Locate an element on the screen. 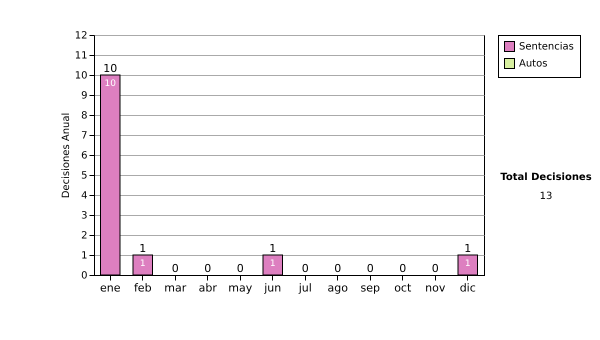 This screenshot has height=340, width=600. y-tick-label: 12 is located at coordinates (81, 36).